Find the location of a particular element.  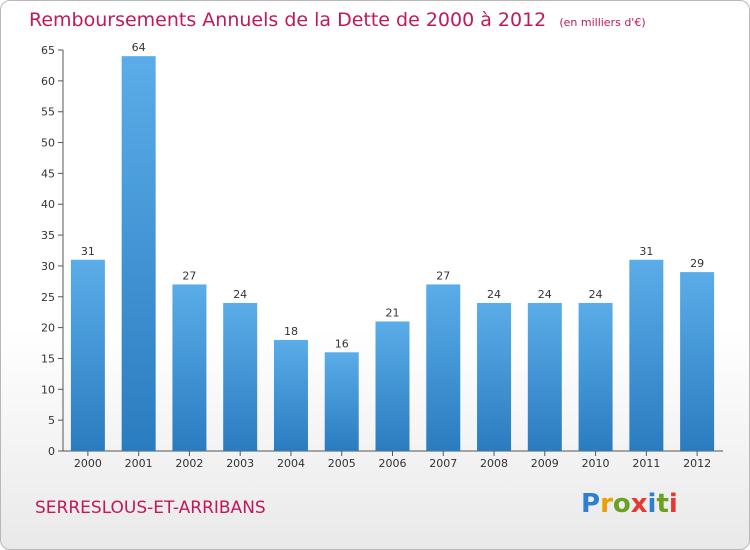

x-tick-label: 2008 is located at coordinates (494, 463).